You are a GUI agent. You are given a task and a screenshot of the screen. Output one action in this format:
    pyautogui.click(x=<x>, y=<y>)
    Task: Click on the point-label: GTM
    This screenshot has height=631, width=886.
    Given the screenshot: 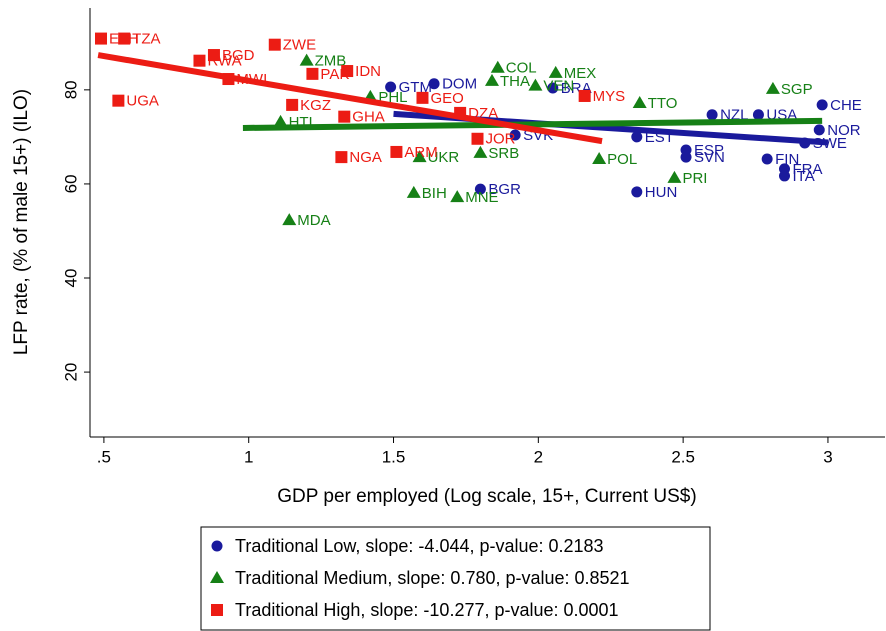 What is the action you would take?
    pyautogui.click(x=415, y=87)
    